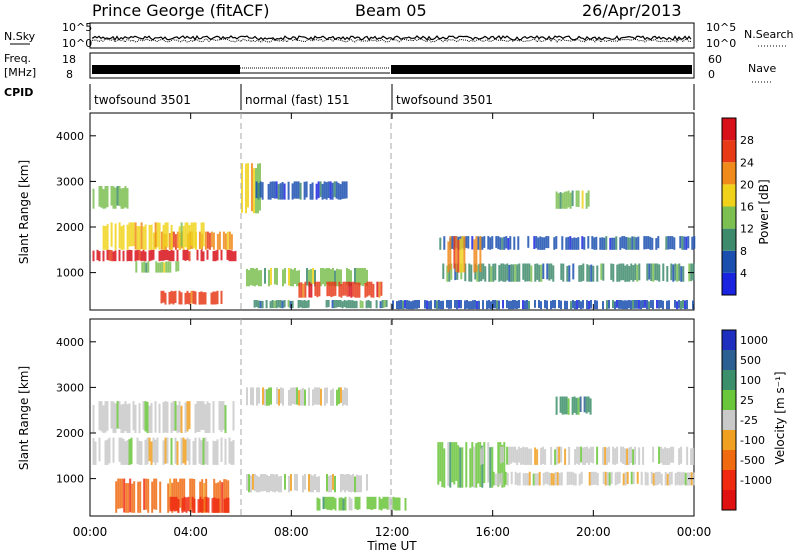 This screenshot has height=554, width=800. I want to click on power-cb-tick-2: 12, so click(747, 229).